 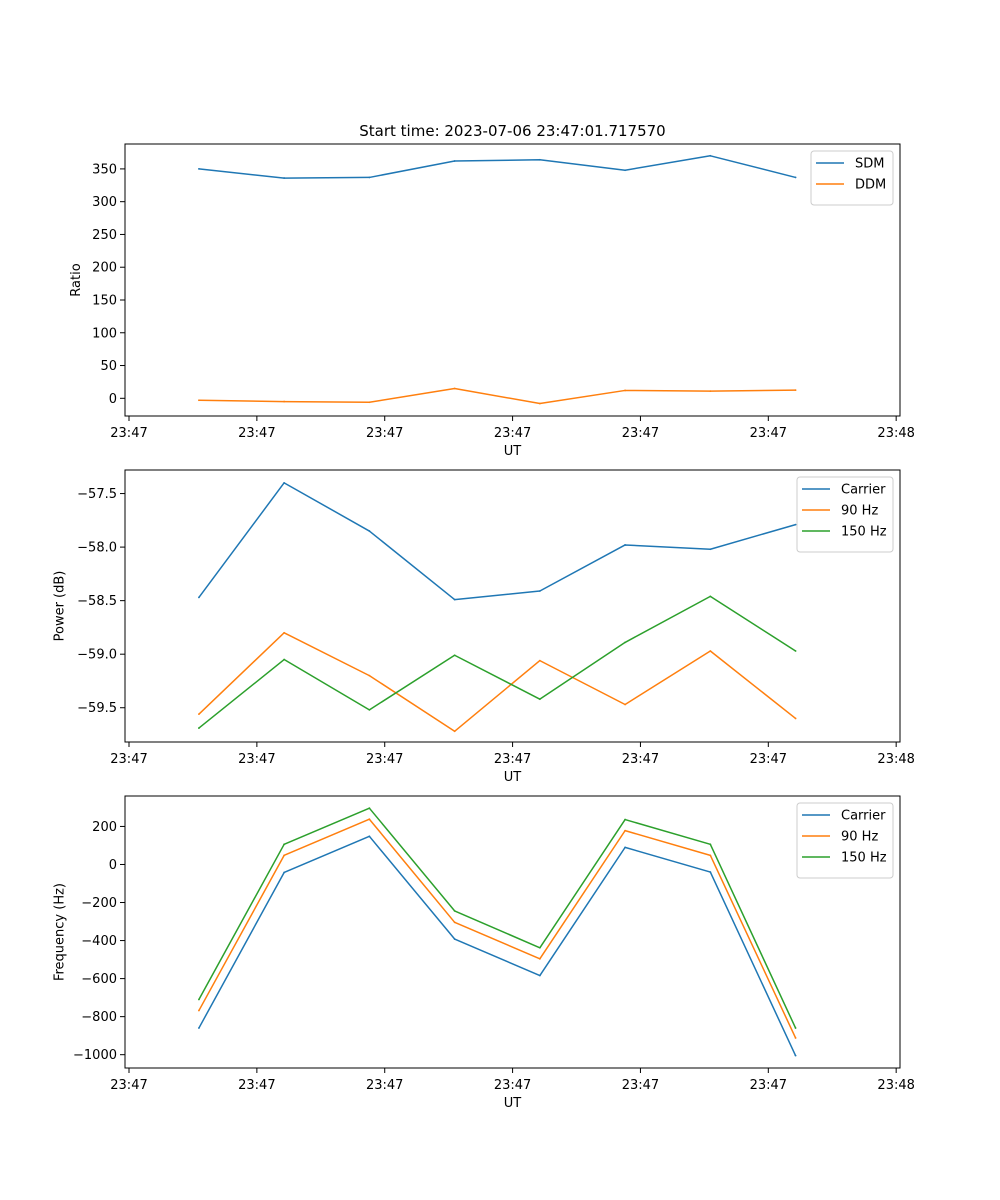 What do you see at coordinates (864, 532) in the screenshot?
I see `panel-2-legend-entry: 150 Hz` at bounding box center [864, 532].